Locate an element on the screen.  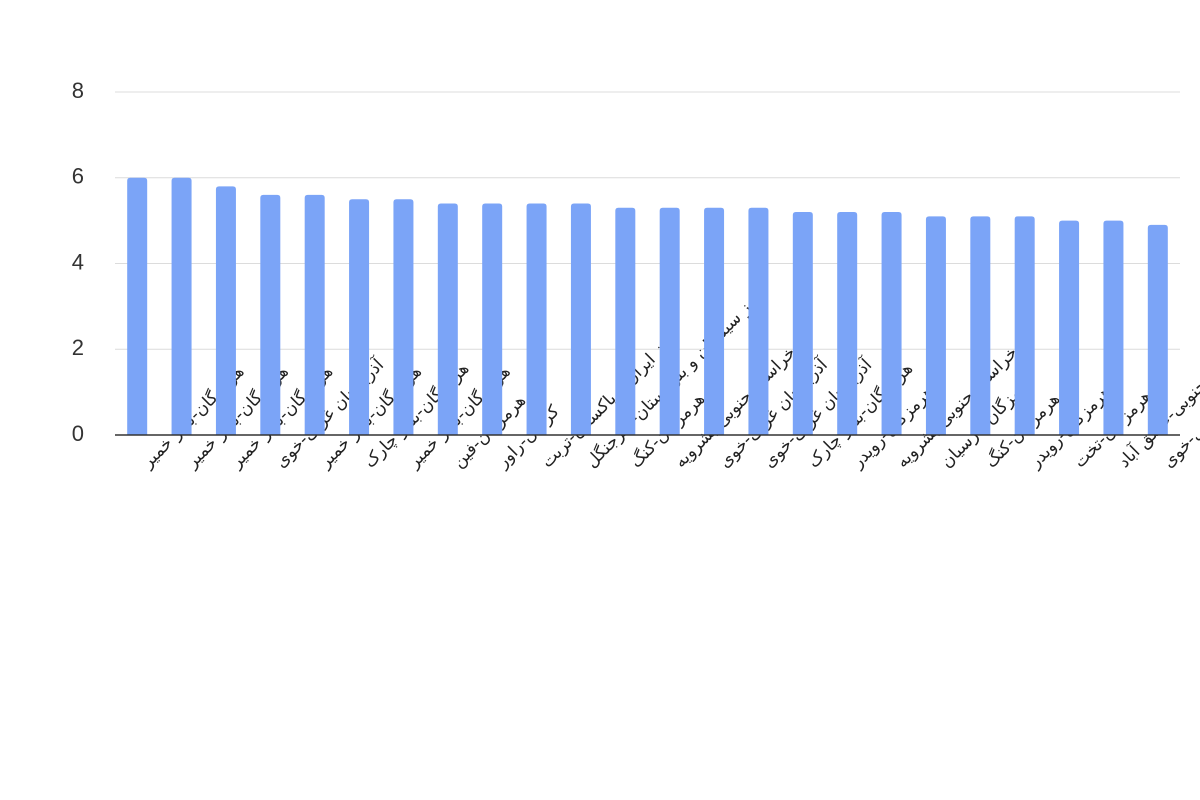
y-tick-label: 4 is located at coordinates (78, 261).